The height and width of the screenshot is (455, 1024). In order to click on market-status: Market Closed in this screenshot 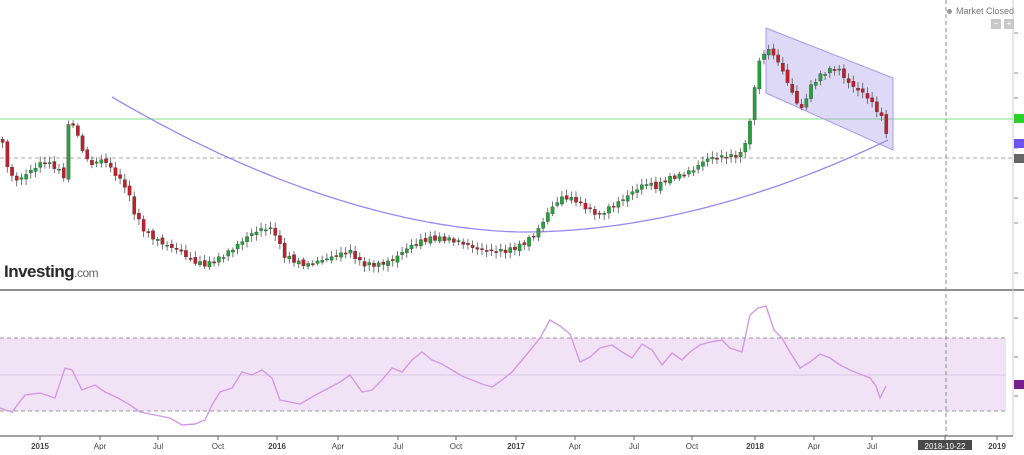, I will do `click(980, 11)`.